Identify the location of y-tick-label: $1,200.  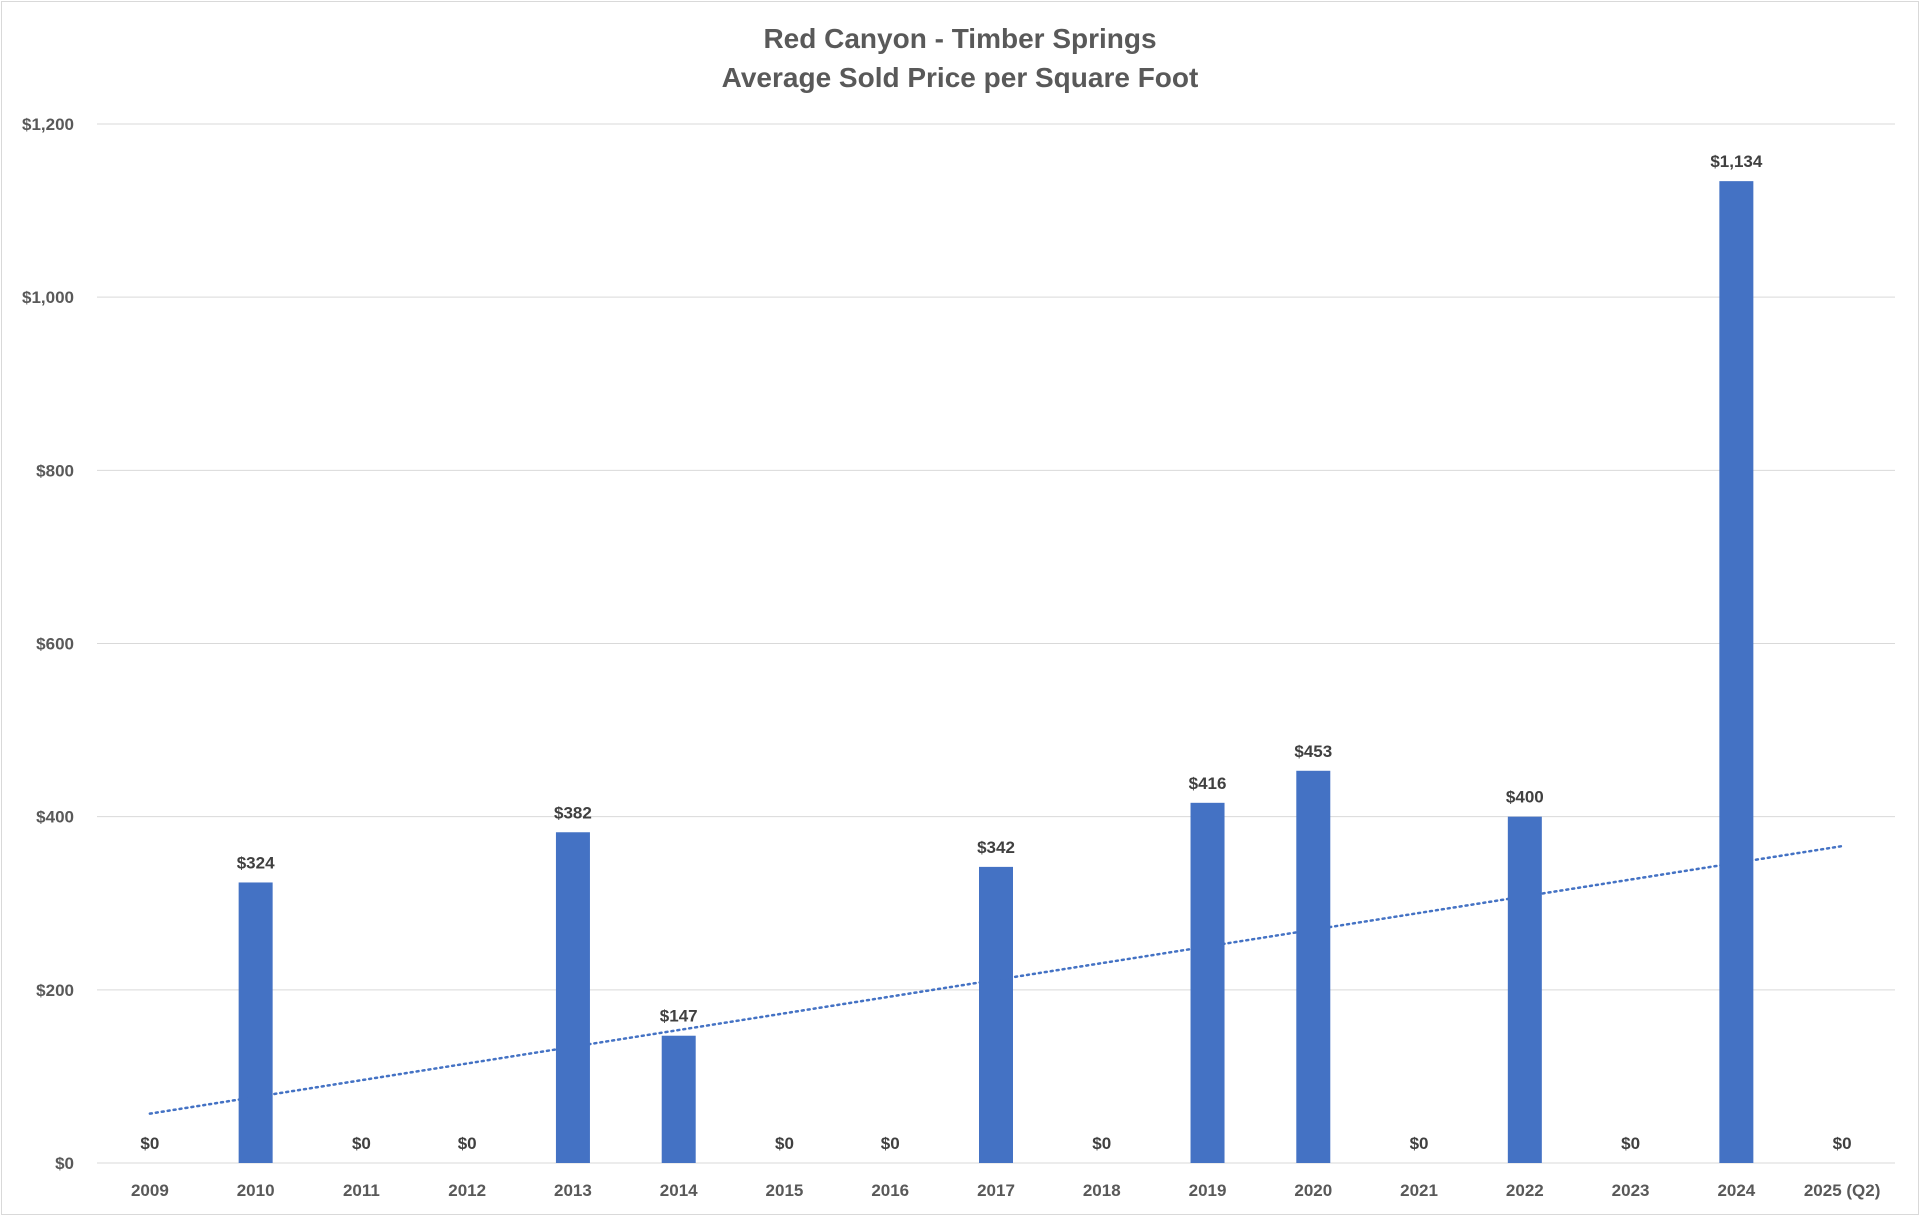
(48, 124).